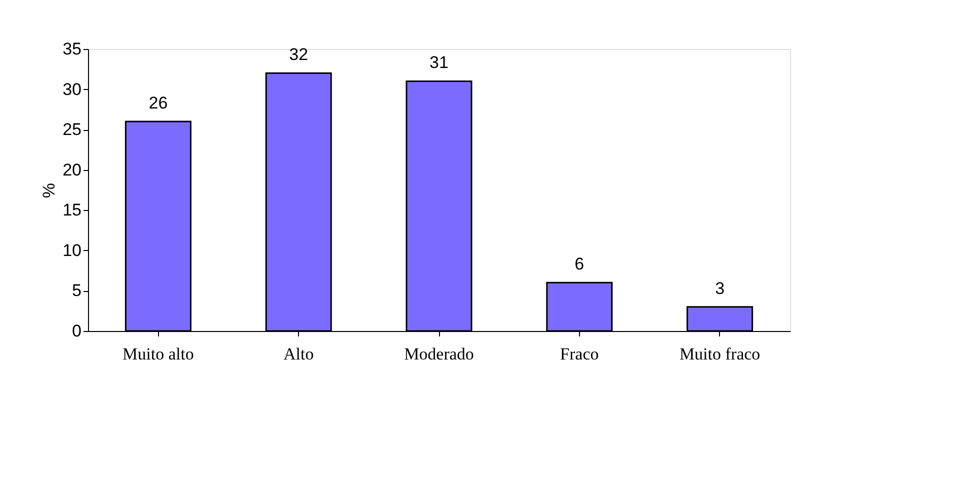  What do you see at coordinates (720, 288) in the screenshot?
I see `data-label: 3` at bounding box center [720, 288].